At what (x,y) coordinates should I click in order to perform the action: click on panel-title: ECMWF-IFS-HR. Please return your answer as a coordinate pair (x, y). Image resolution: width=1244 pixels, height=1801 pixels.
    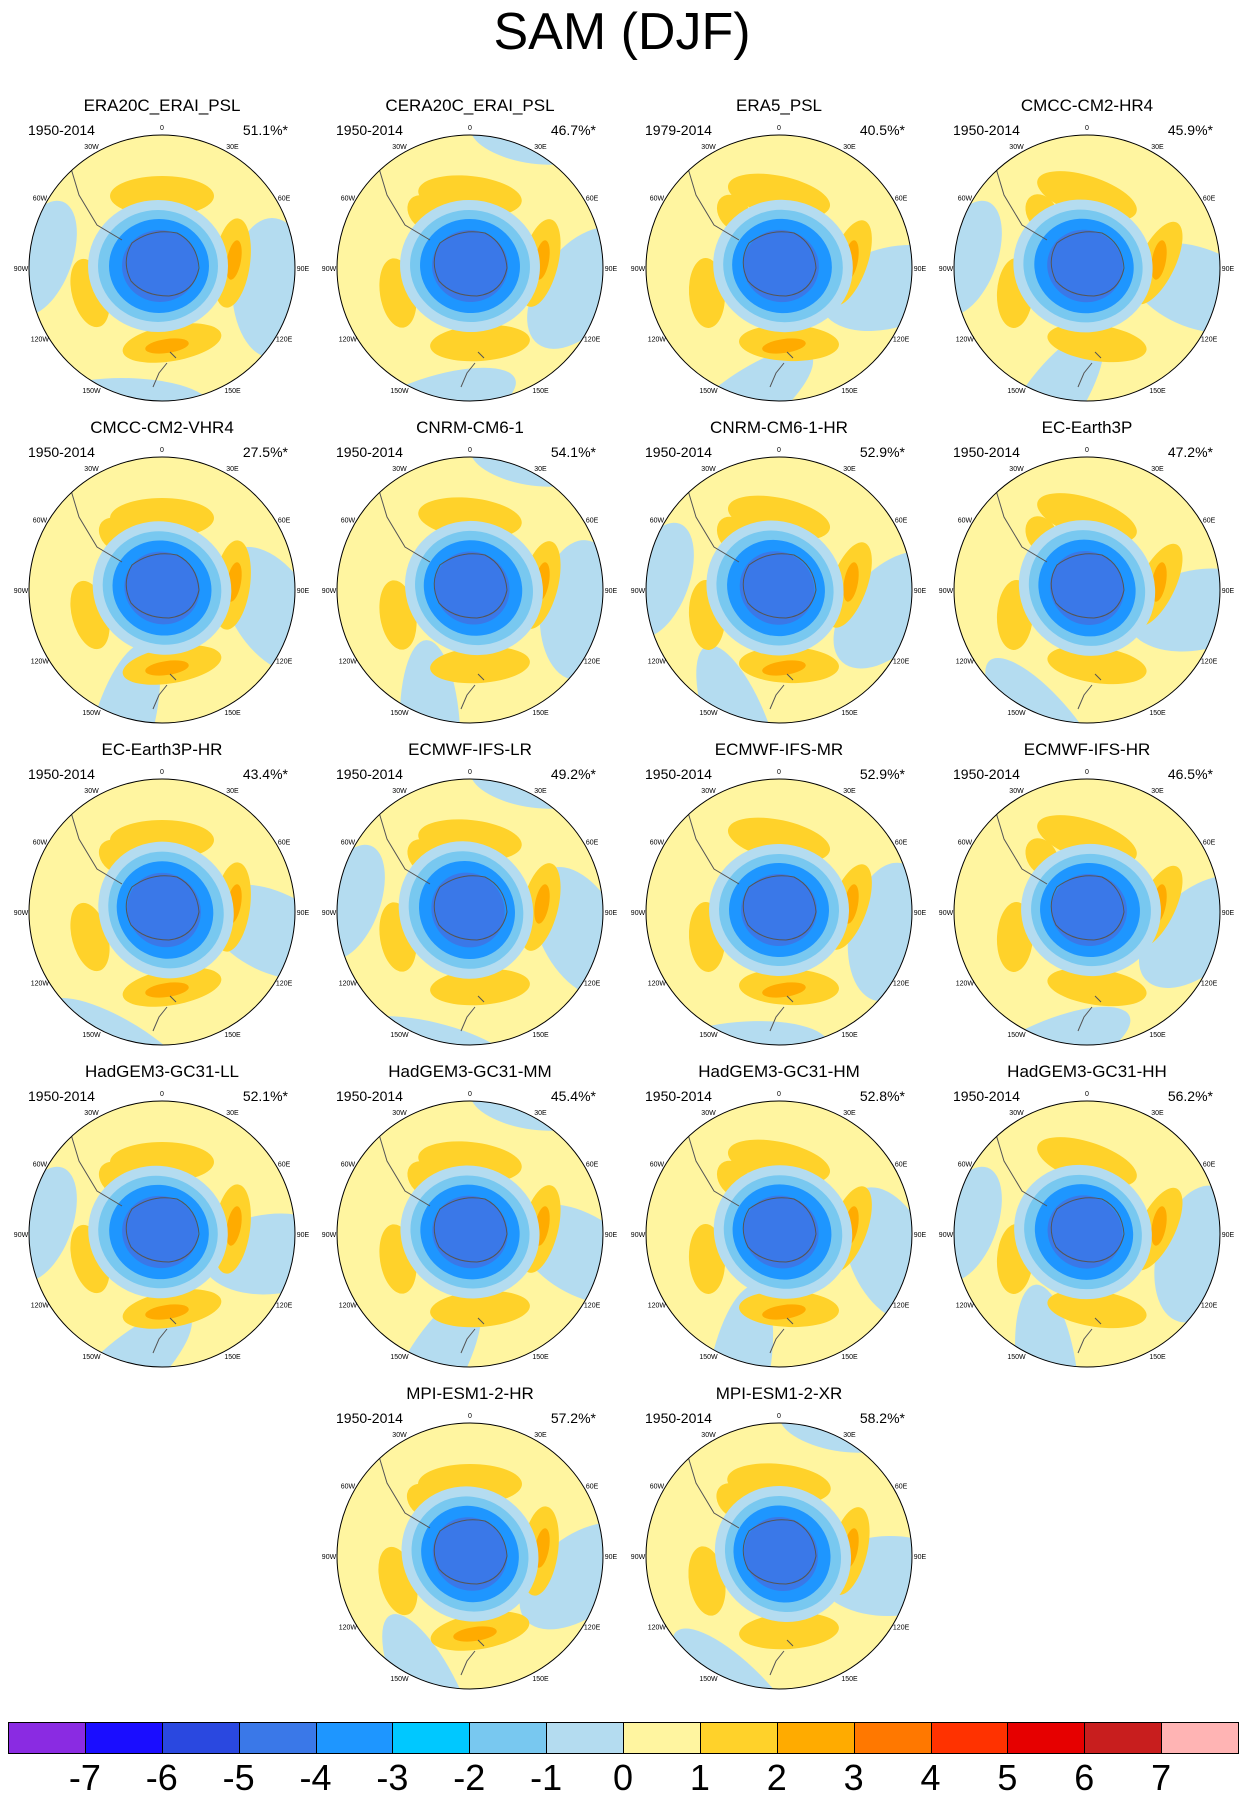
    Looking at the image, I should click on (1087, 749).